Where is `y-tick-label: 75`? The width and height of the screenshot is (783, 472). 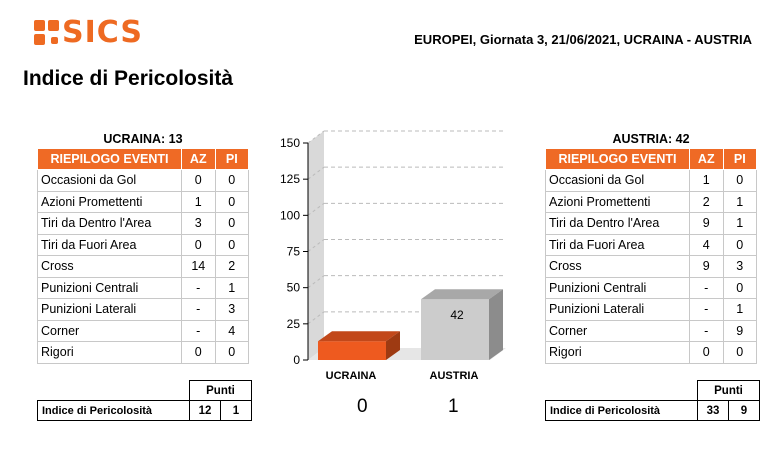 y-tick-label: 75 is located at coordinates (294, 252).